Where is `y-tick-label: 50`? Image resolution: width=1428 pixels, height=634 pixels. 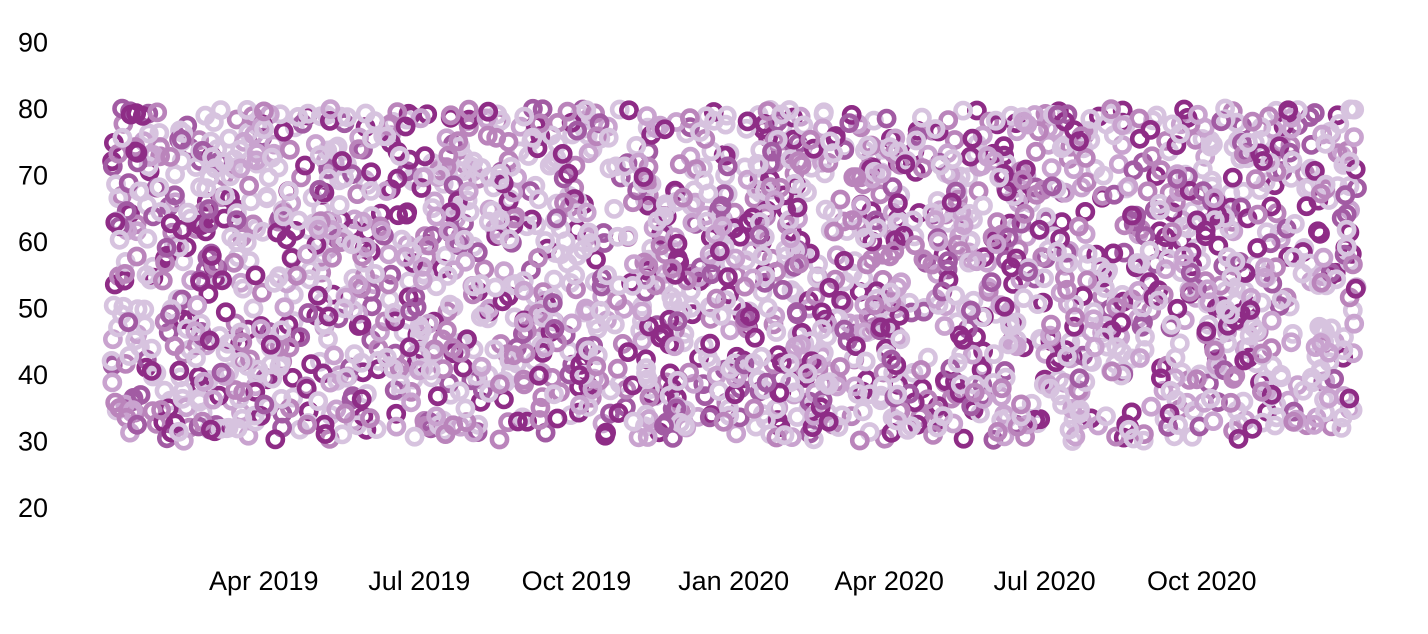
y-tick-label: 50 is located at coordinates (33, 309).